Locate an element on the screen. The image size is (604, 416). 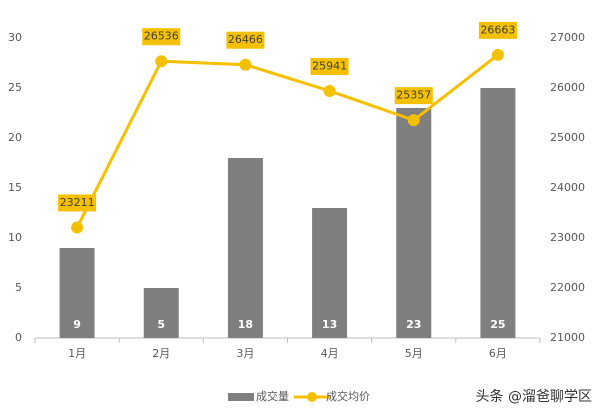
y2-tick-label: 24000 is located at coordinates (567, 187).